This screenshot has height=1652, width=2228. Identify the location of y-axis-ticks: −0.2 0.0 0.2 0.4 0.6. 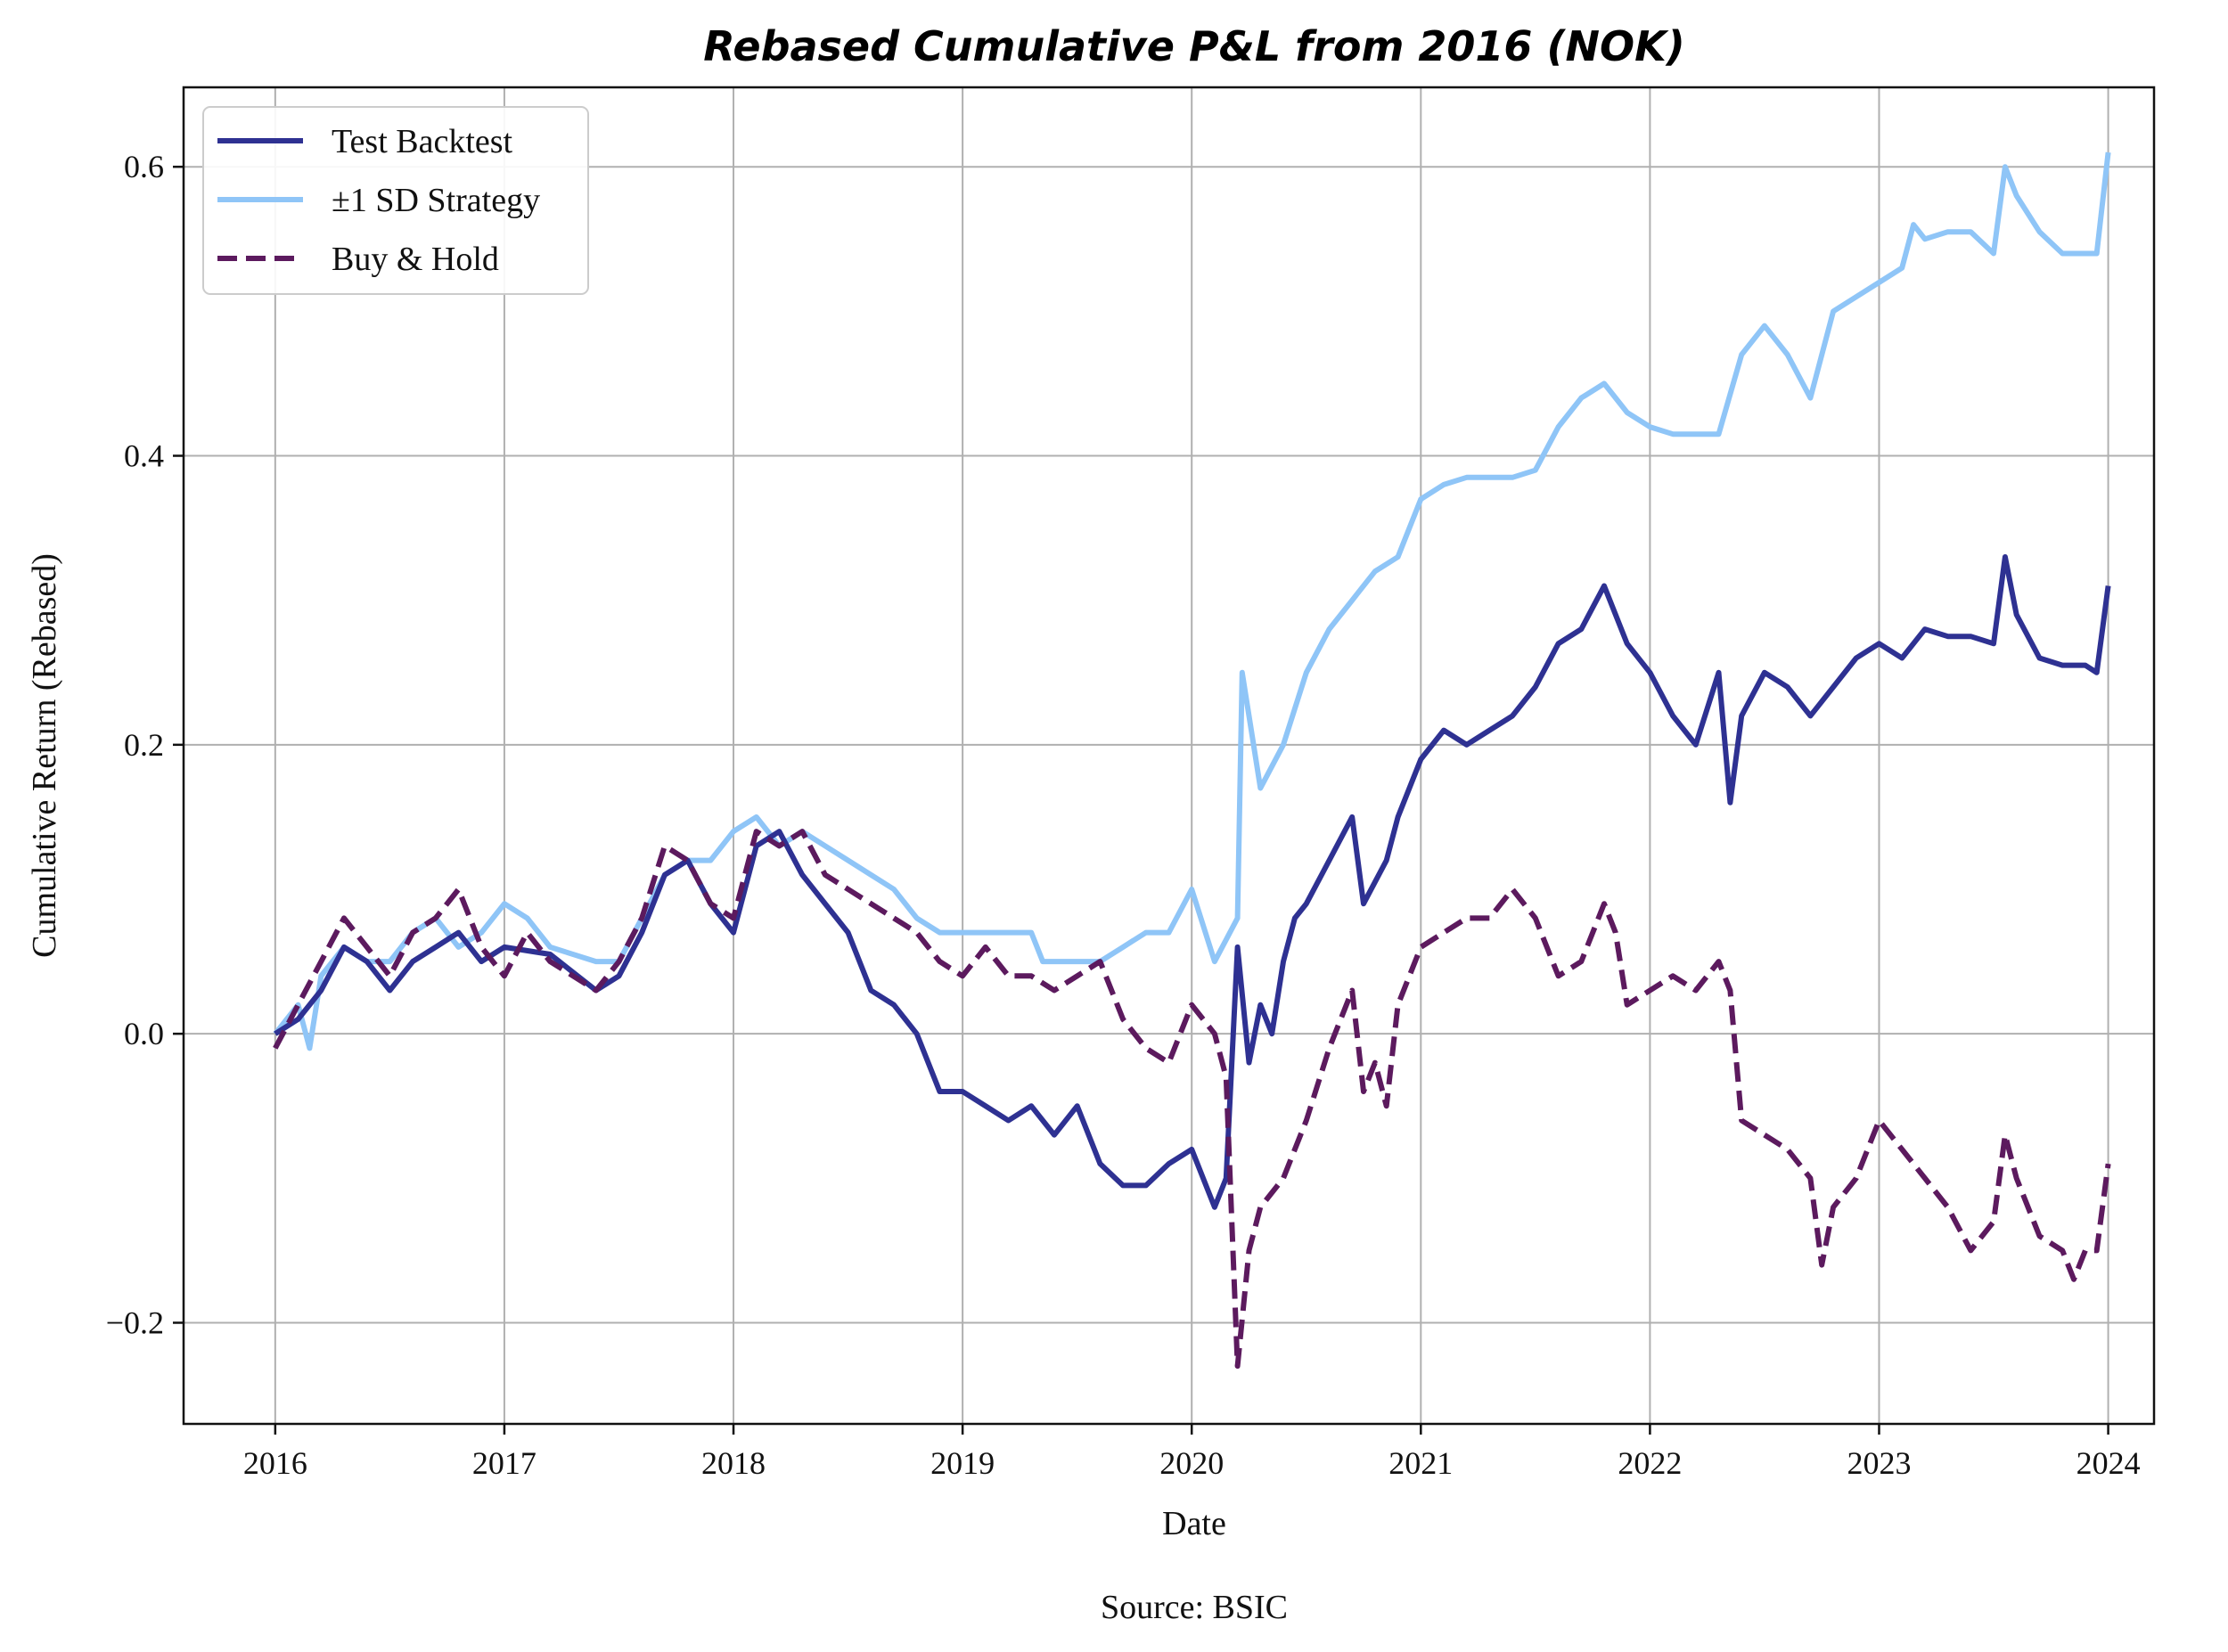
(145, 745).